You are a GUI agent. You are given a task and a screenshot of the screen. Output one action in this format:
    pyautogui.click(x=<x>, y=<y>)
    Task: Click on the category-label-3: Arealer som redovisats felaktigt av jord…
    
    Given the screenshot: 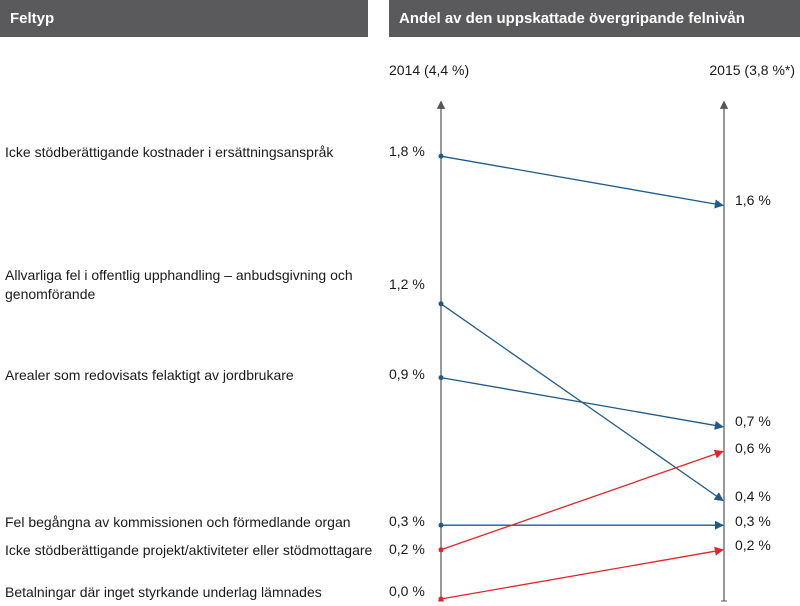 What is the action you would take?
    pyautogui.click(x=149, y=375)
    